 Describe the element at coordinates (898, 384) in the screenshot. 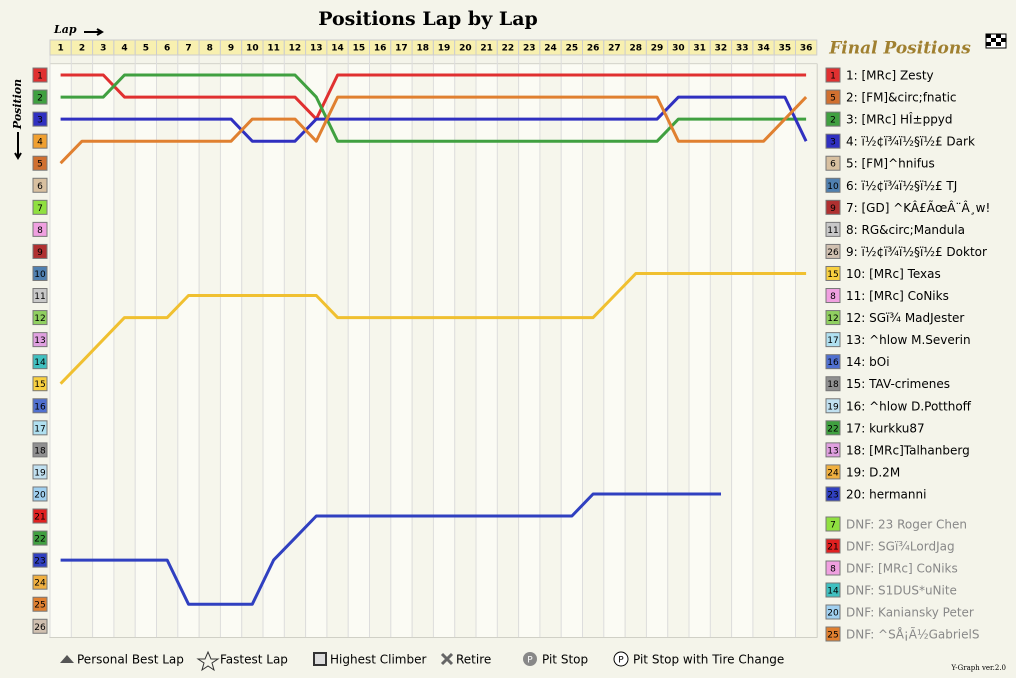

I see `final-name: 15: TAV-crimenes` at that location.